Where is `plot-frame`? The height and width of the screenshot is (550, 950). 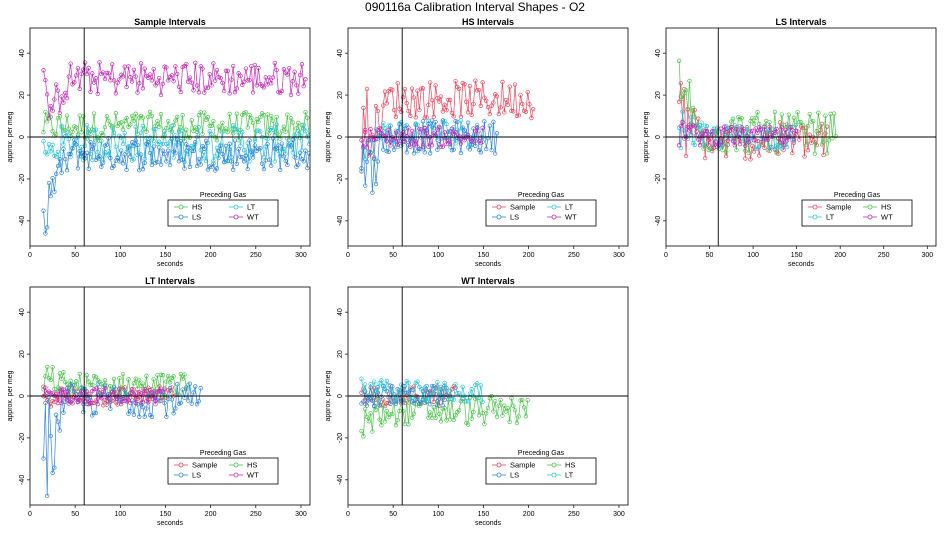 plot-frame is located at coordinates (488, 396).